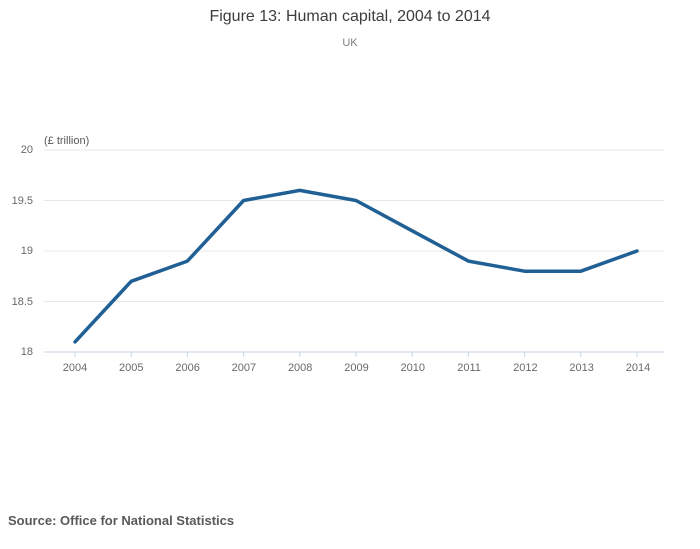  Describe the element at coordinates (525, 368) in the screenshot. I see `x-tick-label: 2012` at that location.